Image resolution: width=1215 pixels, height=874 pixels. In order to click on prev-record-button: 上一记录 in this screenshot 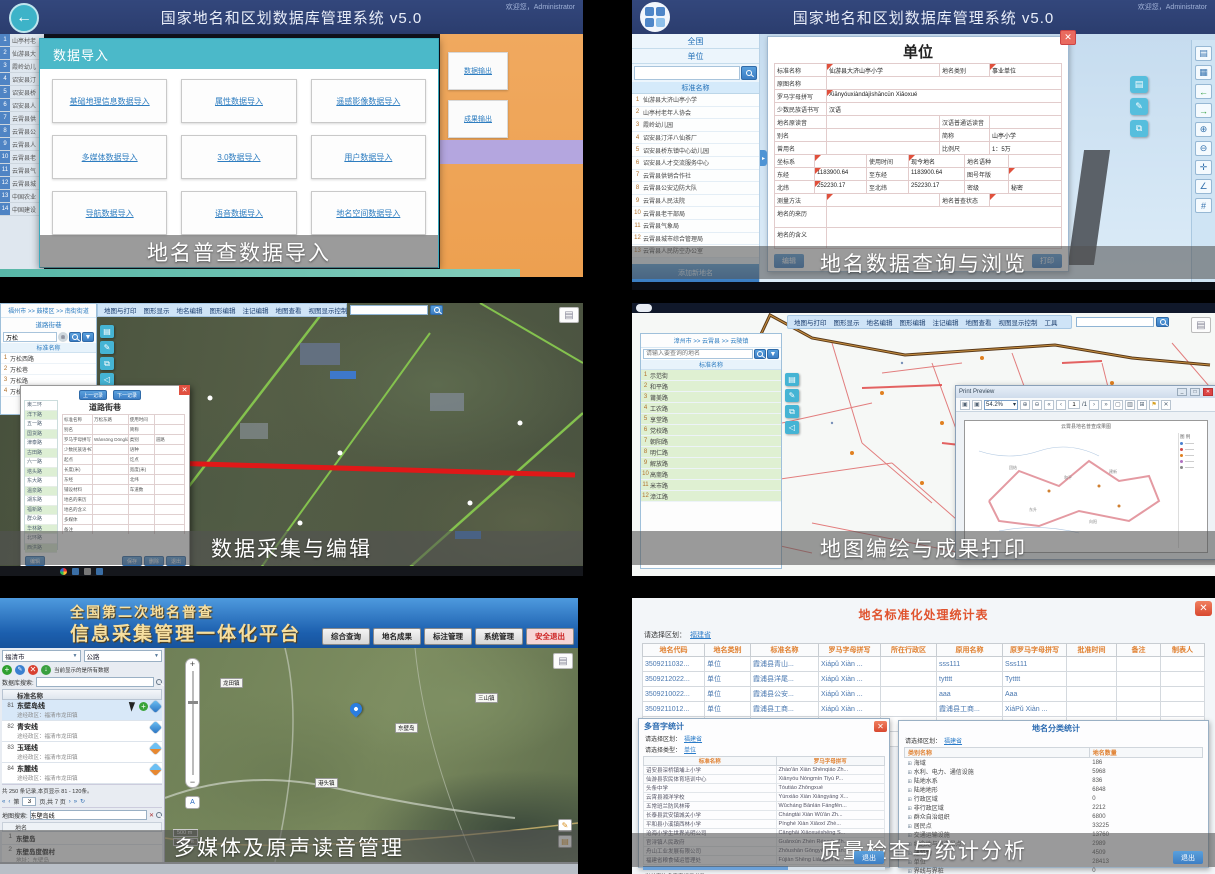, I will do `click(93, 395)`.